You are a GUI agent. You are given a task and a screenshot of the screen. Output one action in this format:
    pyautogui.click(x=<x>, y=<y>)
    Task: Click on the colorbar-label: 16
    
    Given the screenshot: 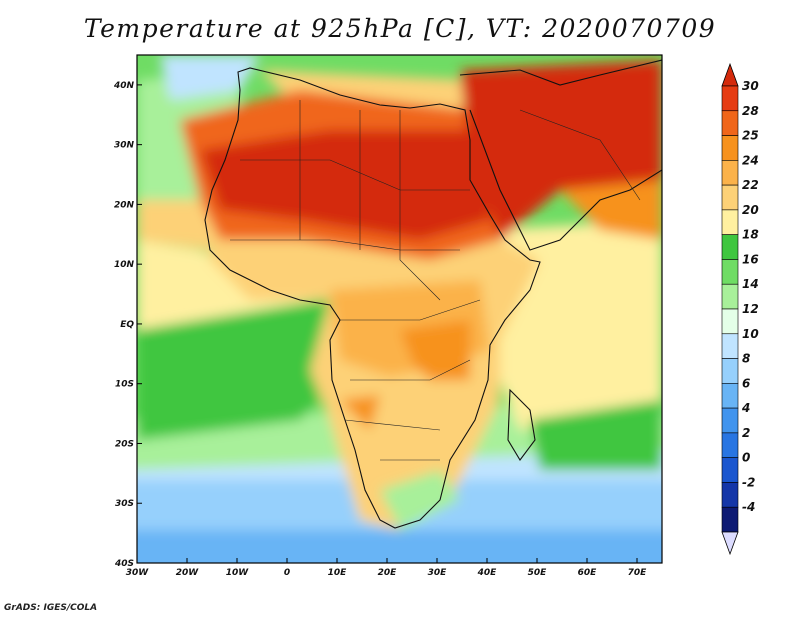 What is the action you would take?
    pyautogui.click(x=750, y=259)
    